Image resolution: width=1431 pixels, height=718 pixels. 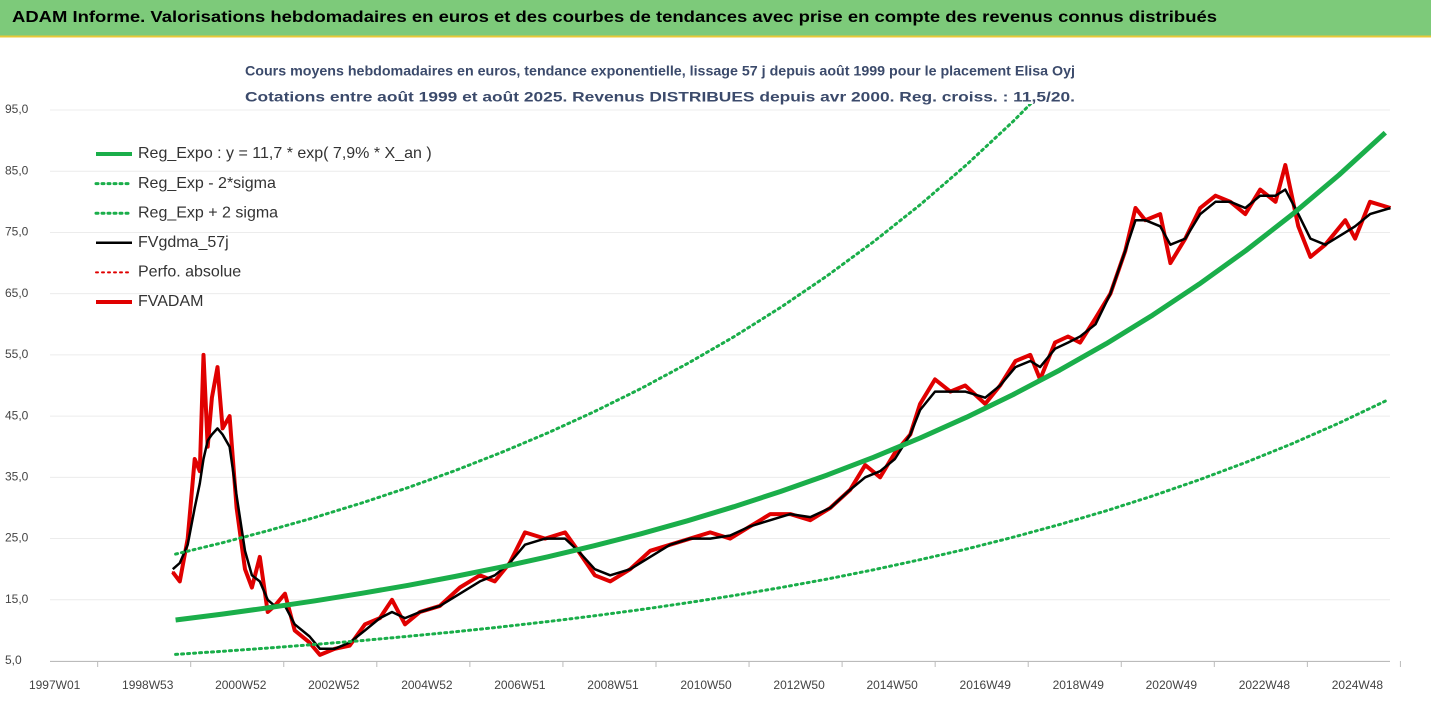 I want to click on x-tick-label: 2004W52, so click(x=427, y=685).